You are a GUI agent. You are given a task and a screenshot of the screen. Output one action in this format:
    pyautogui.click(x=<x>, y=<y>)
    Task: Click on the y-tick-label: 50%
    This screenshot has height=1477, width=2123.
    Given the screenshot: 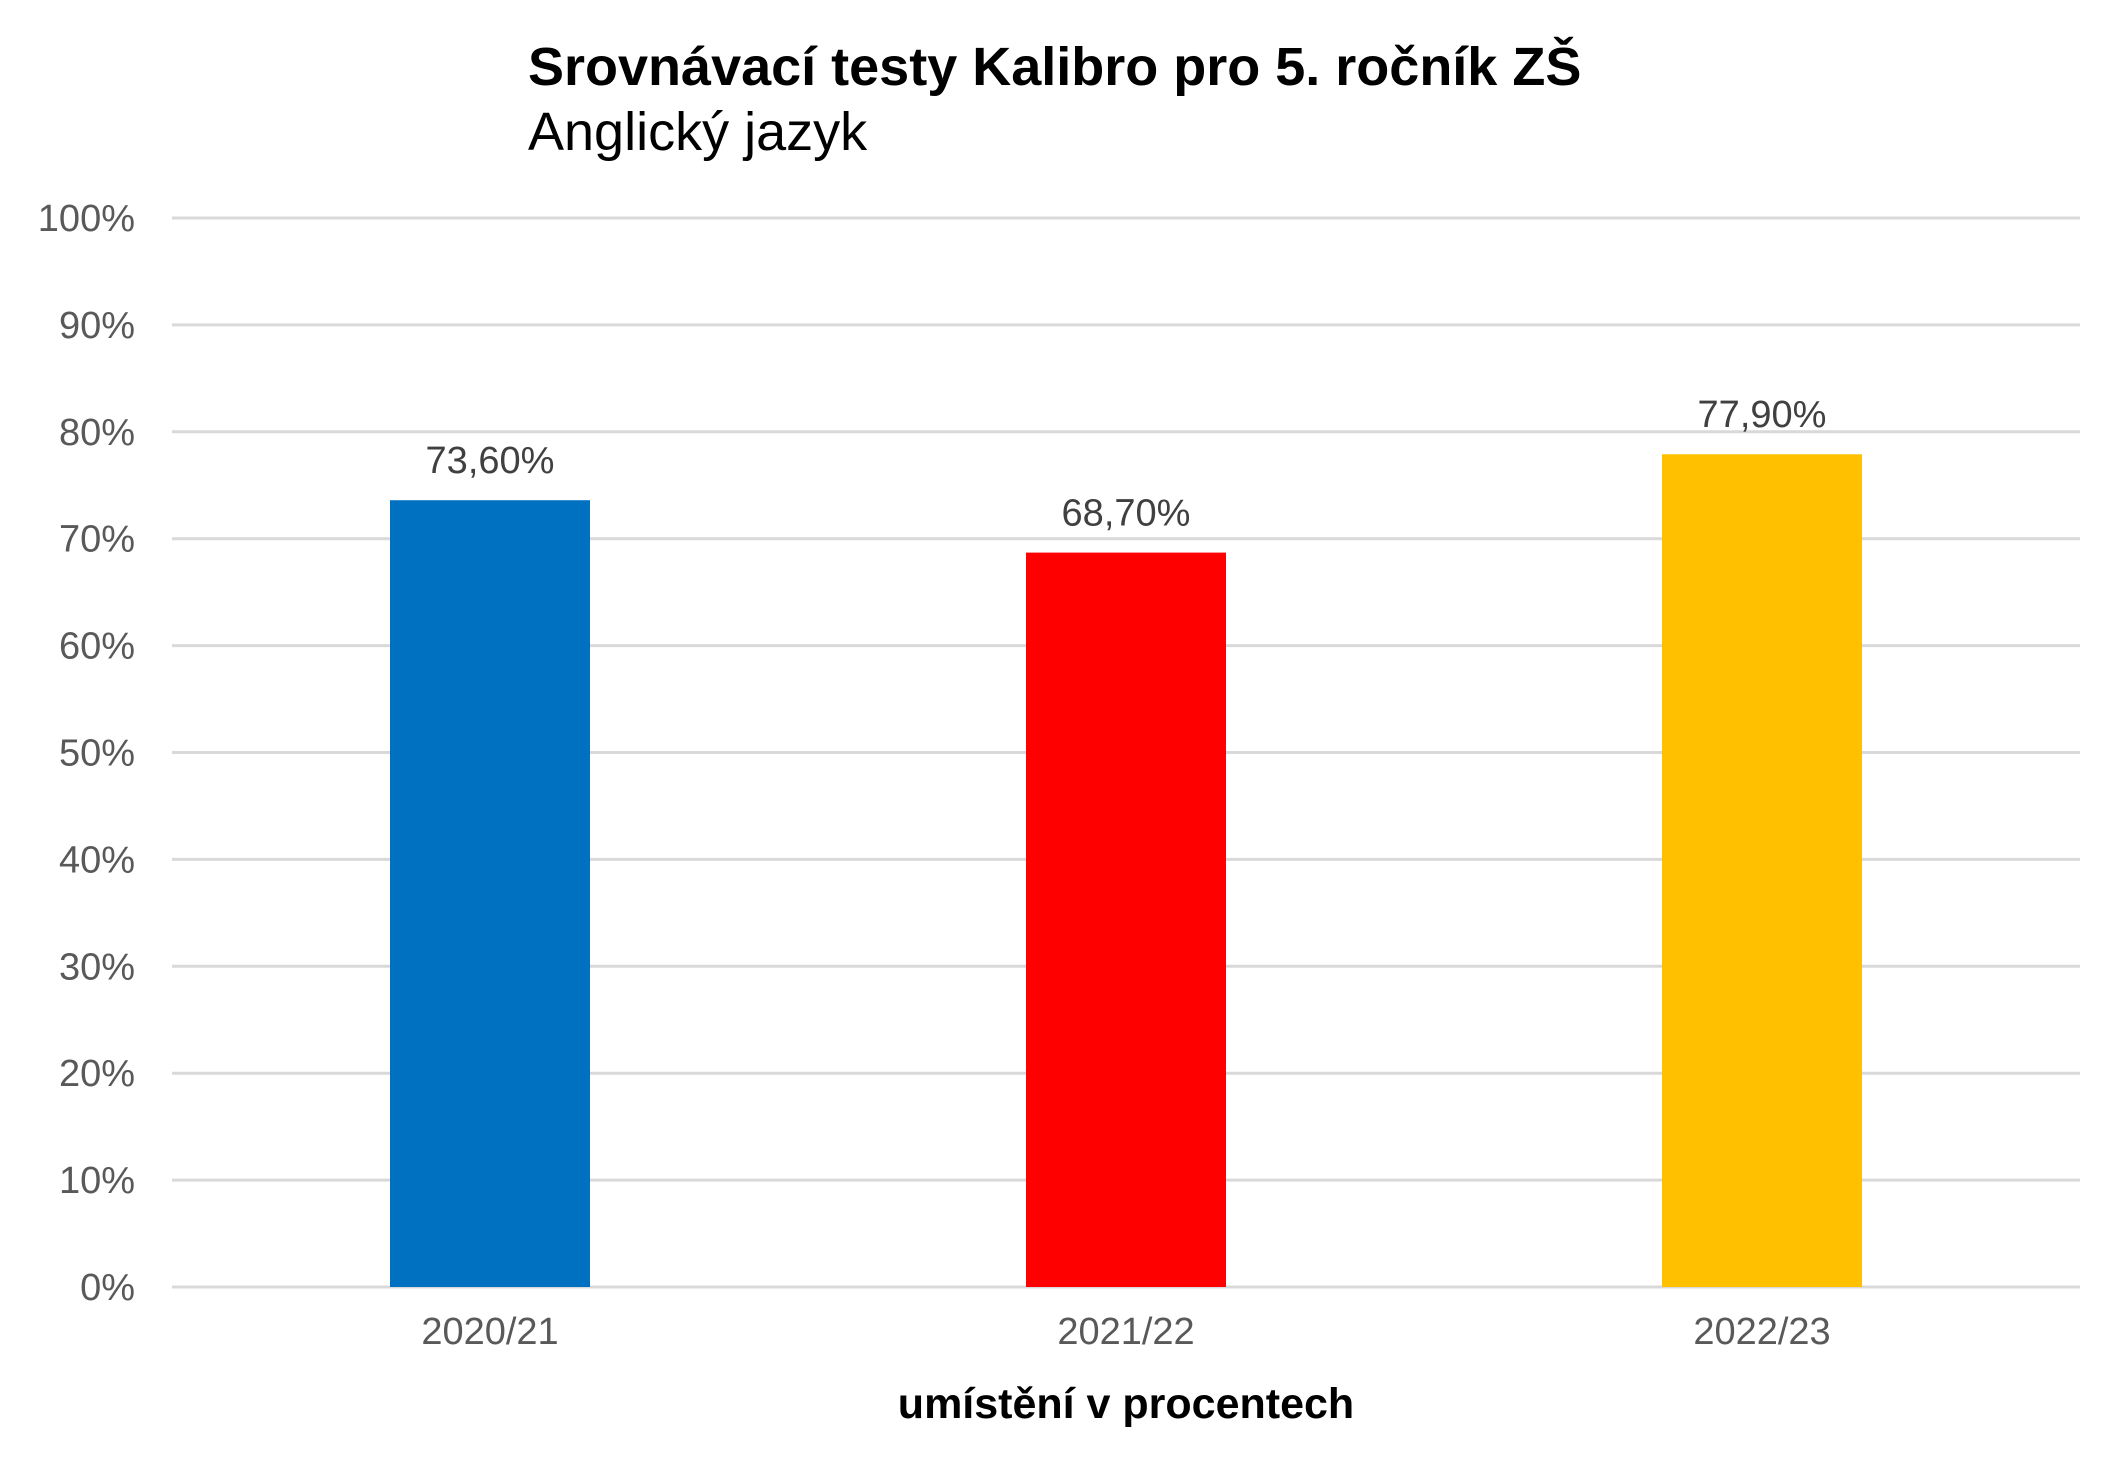 What is the action you would take?
    pyautogui.click(x=97, y=754)
    